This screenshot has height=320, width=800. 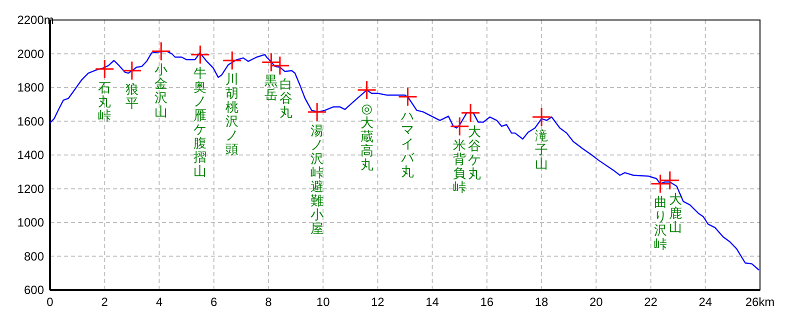 What do you see at coordinates (433, 302) in the screenshot?
I see `x-tick-label: 14` at bounding box center [433, 302].